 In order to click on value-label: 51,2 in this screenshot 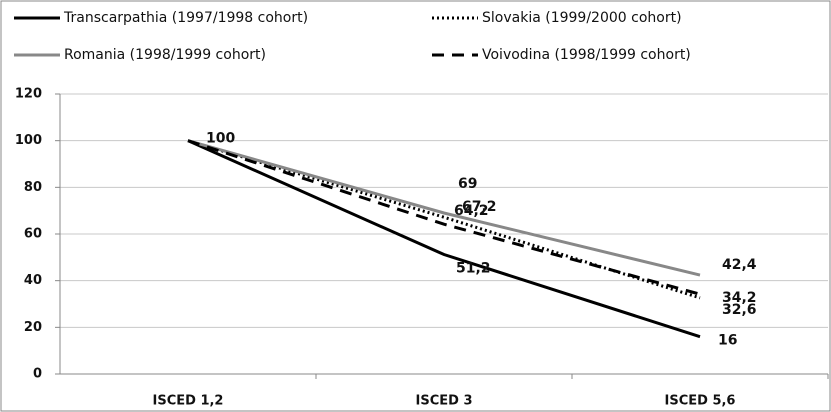, I will do `click(473, 269)`.